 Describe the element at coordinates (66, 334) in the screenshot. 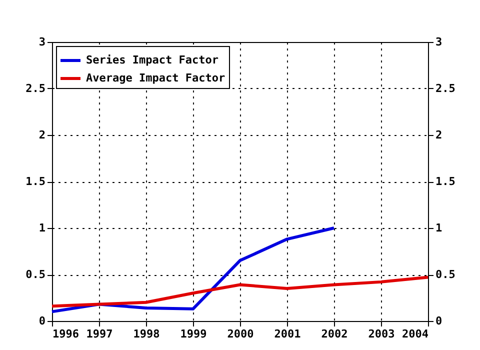

I see `x-tick-label: 1996` at that location.